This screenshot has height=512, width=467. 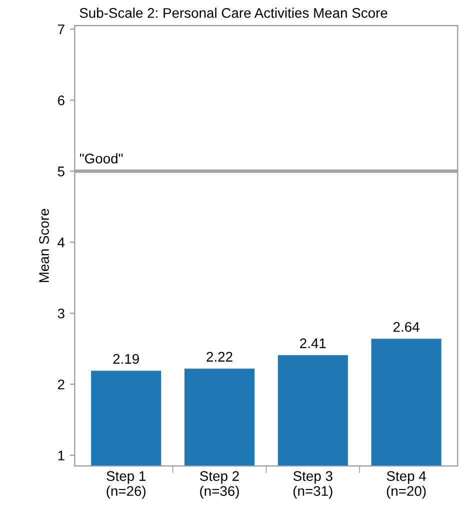 What do you see at coordinates (406, 485) in the screenshot?
I see `x-tick-label: Step 4 (n=20)` at bounding box center [406, 485].